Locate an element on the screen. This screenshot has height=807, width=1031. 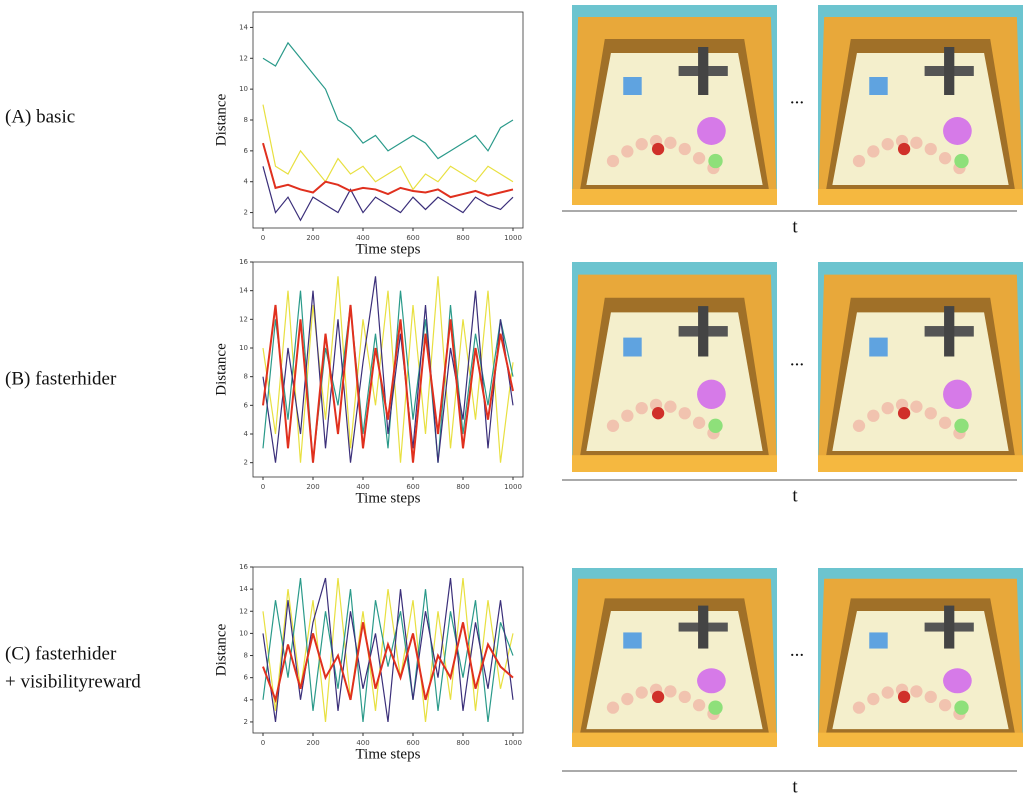
x-axis-label: Time steps is located at coordinates (388, 249).